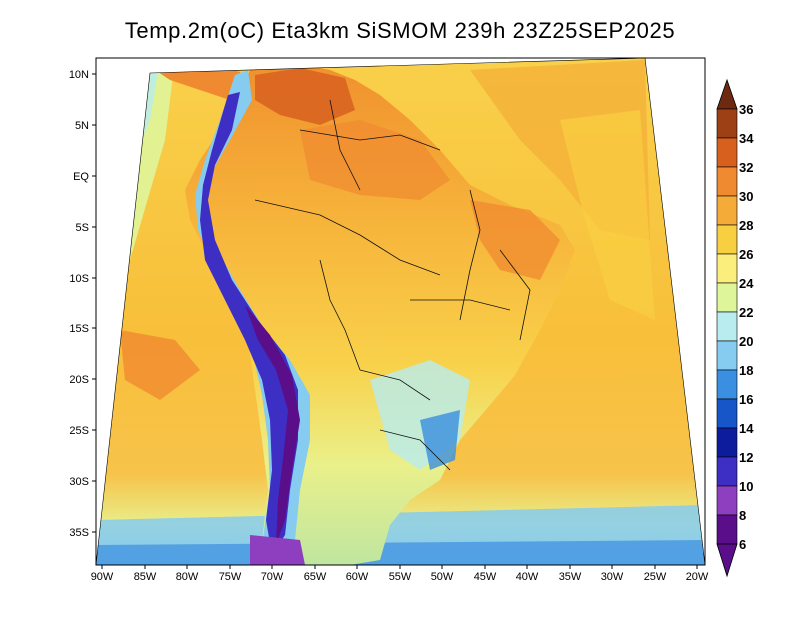 This screenshot has height=618, width=800. What do you see at coordinates (315, 577) in the screenshot?
I see `lon-label: 65W` at bounding box center [315, 577].